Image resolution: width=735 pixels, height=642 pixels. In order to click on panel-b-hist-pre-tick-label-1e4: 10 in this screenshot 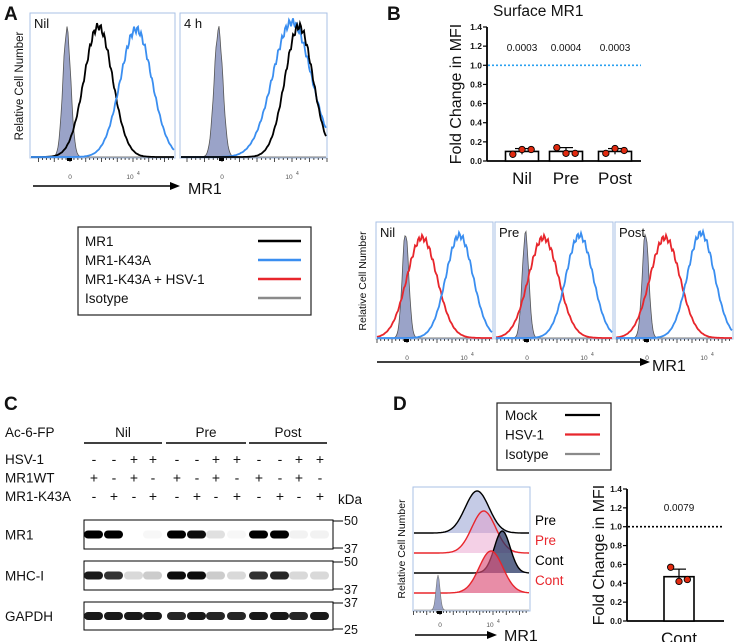, I will do `click(584, 358)`.